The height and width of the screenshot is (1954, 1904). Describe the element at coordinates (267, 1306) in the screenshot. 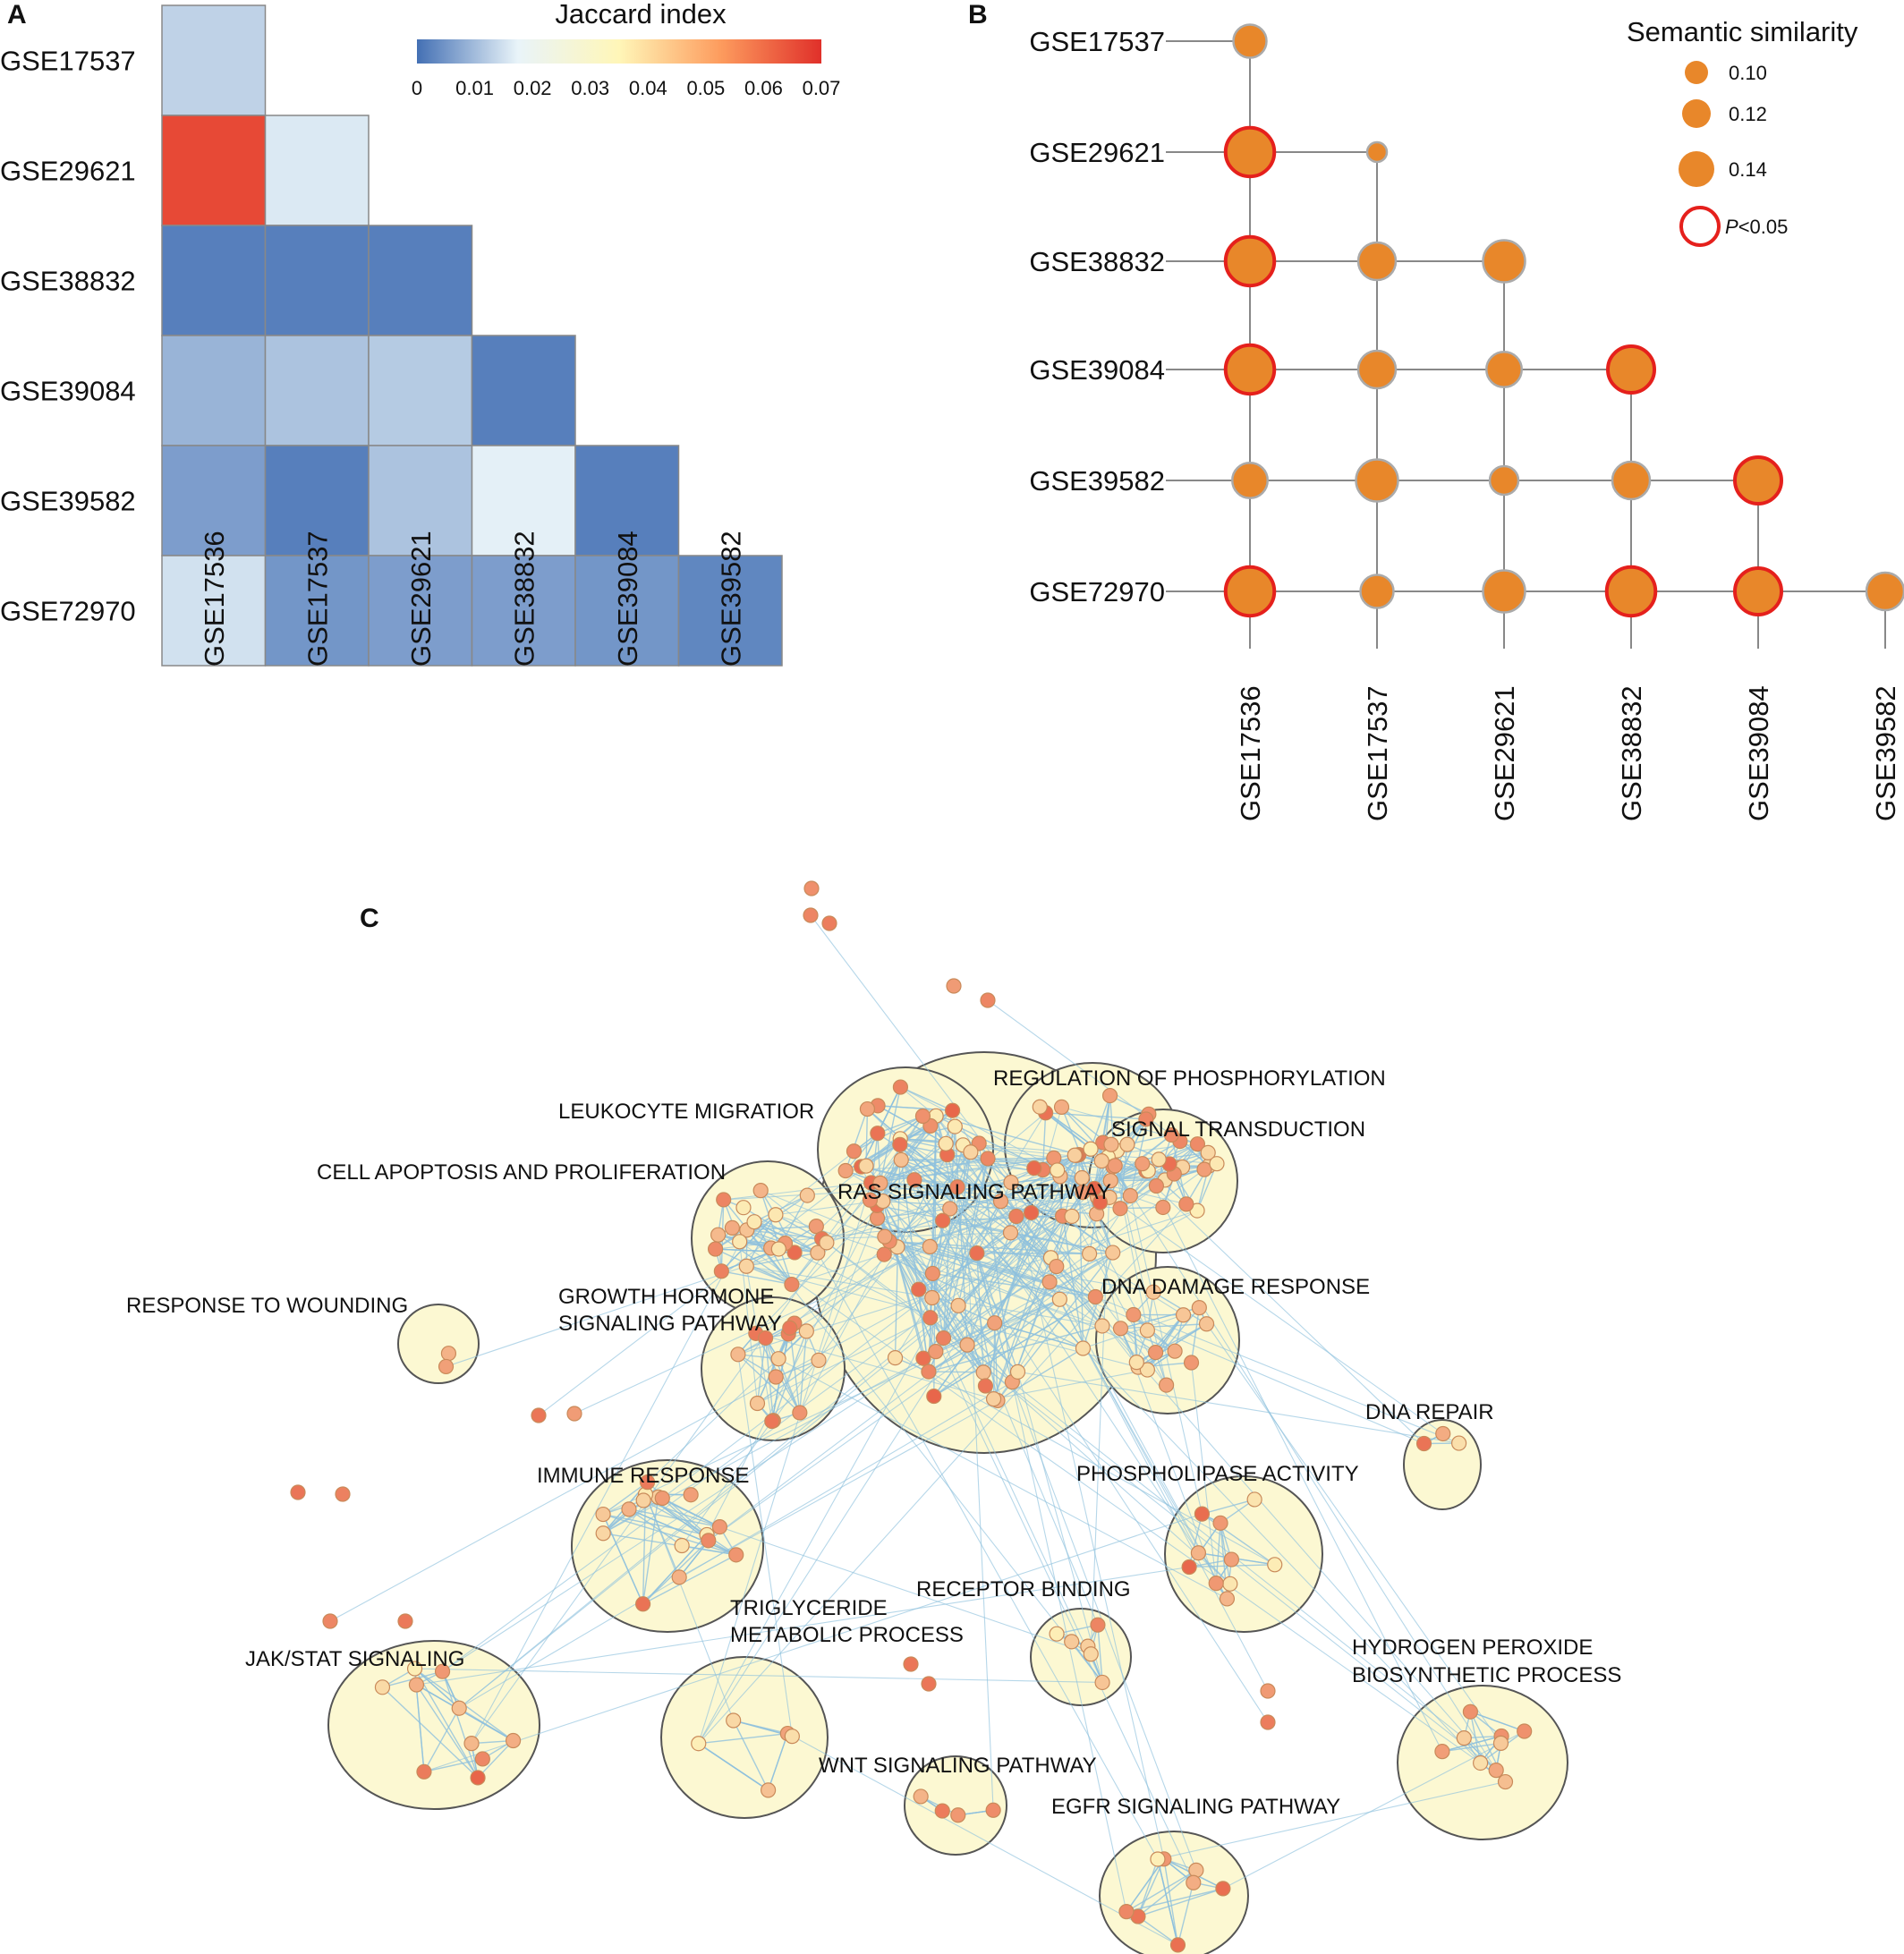

I see `cluster-label: RESPONSE TO WOUNDING` at that location.